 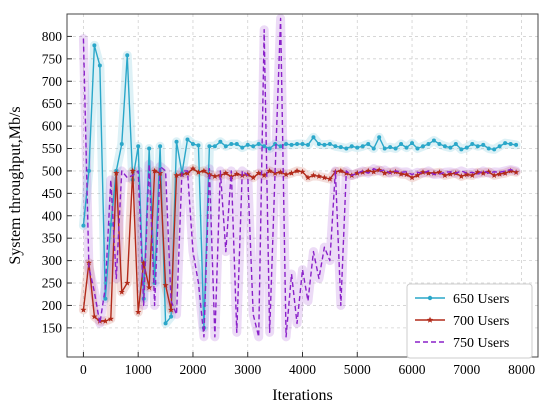 I want to click on legend-box, so click(x=469, y=321).